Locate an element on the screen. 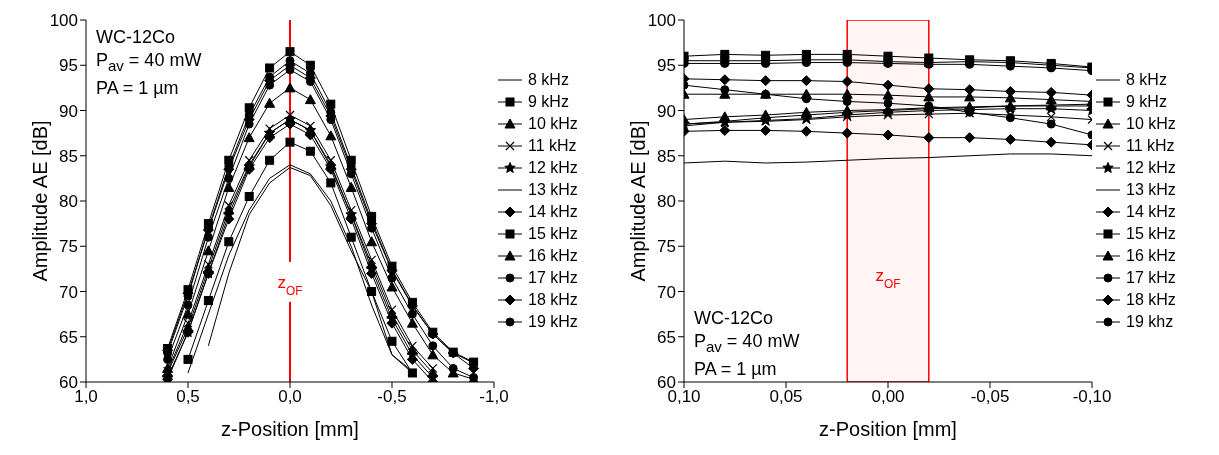 This screenshot has height=455, width=1219. x-tick-label: -0,10 is located at coordinates (1092, 397).